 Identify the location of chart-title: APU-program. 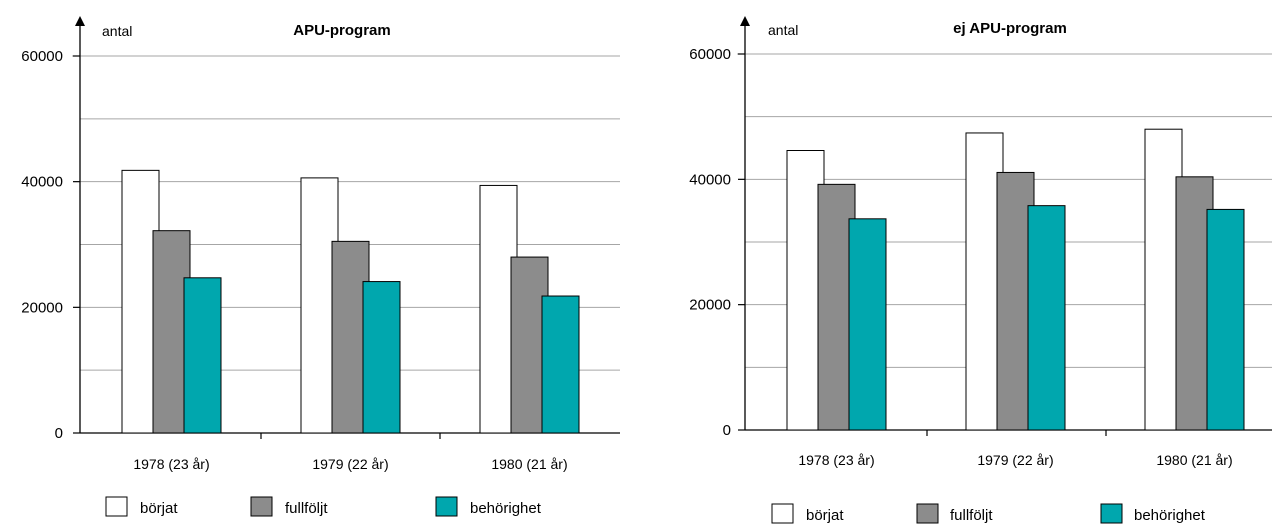
(342, 30).